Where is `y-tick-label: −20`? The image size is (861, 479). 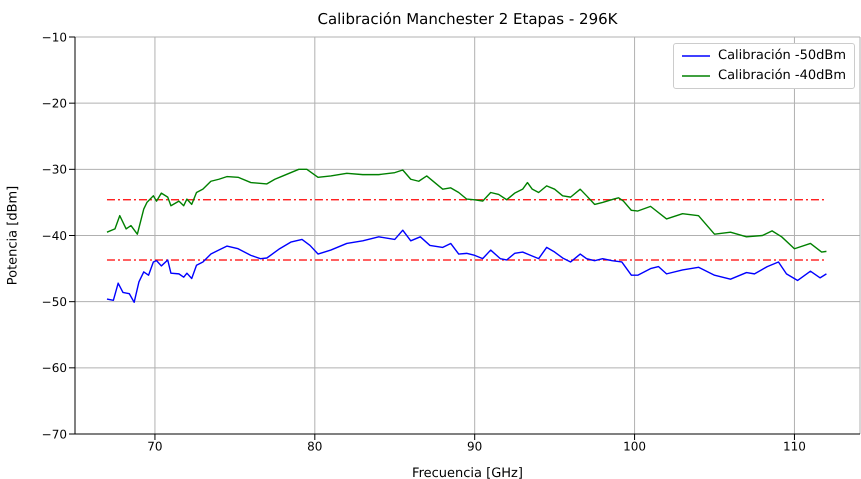
y-tick-label: −20 is located at coordinates (54, 103).